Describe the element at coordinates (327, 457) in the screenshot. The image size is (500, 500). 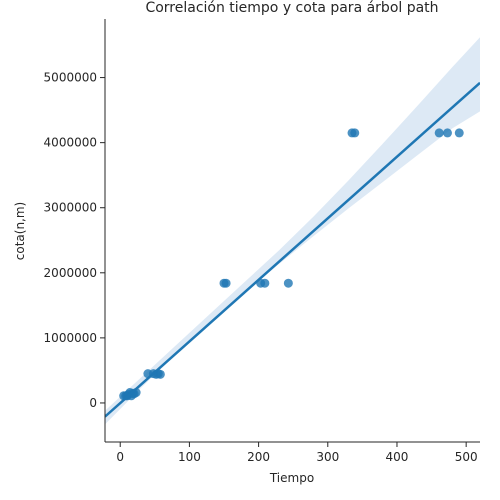
I see `x-tick-label: 300` at that location.